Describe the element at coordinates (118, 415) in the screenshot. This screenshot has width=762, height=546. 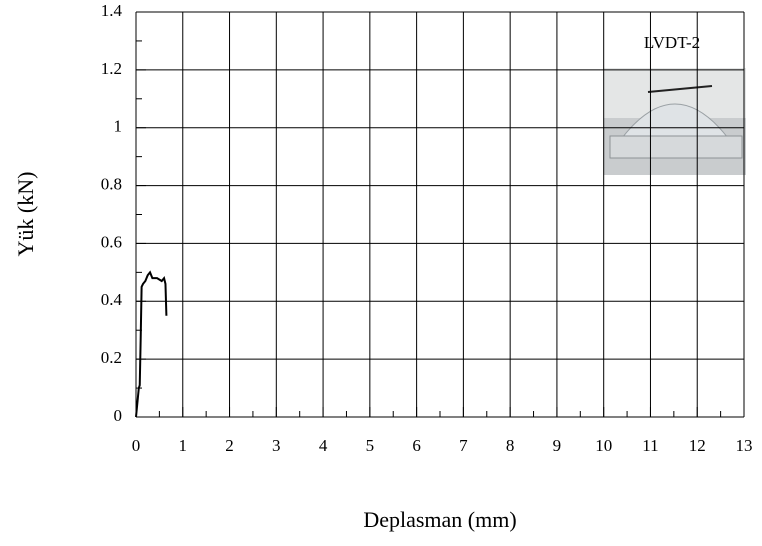
I see `y-tick-label: 0` at that location.